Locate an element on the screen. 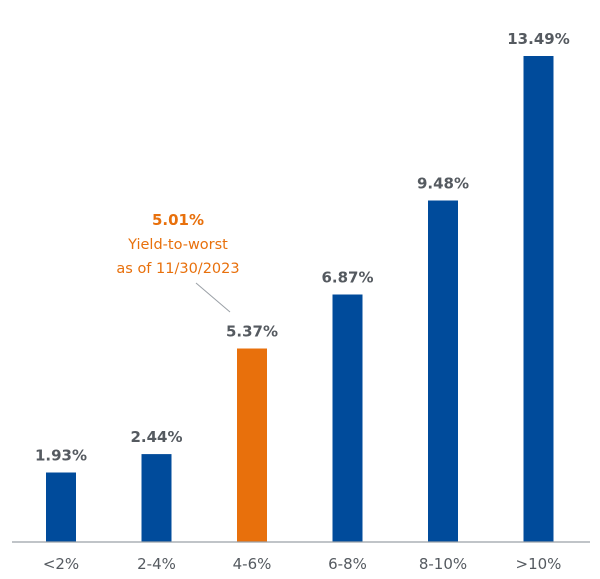 This screenshot has height=579, width=600. annotation-line-1: Yield-to-worst is located at coordinates (177, 245).